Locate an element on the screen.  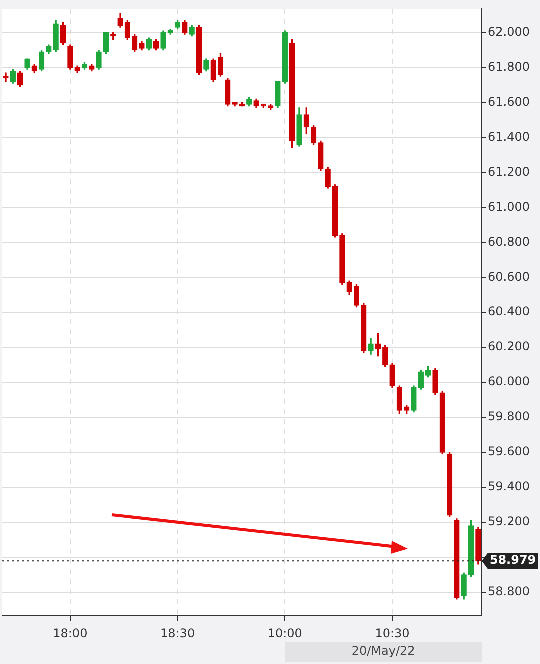
y-tick-label: 59.400 is located at coordinates (509, 487).